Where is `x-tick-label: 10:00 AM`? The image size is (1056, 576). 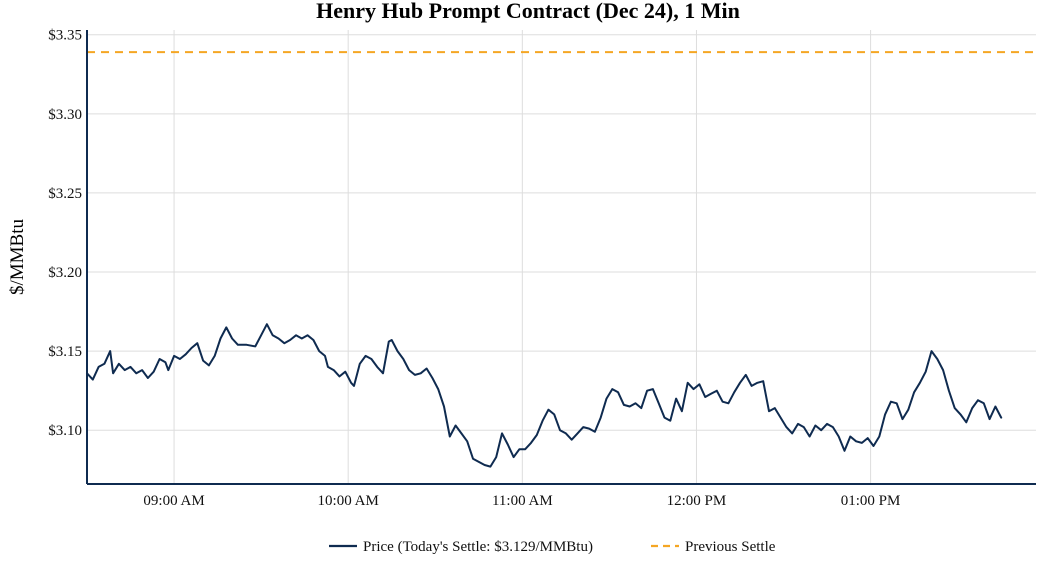 x-tick-label: 10:00 AM is located at coordinates (348, 501).